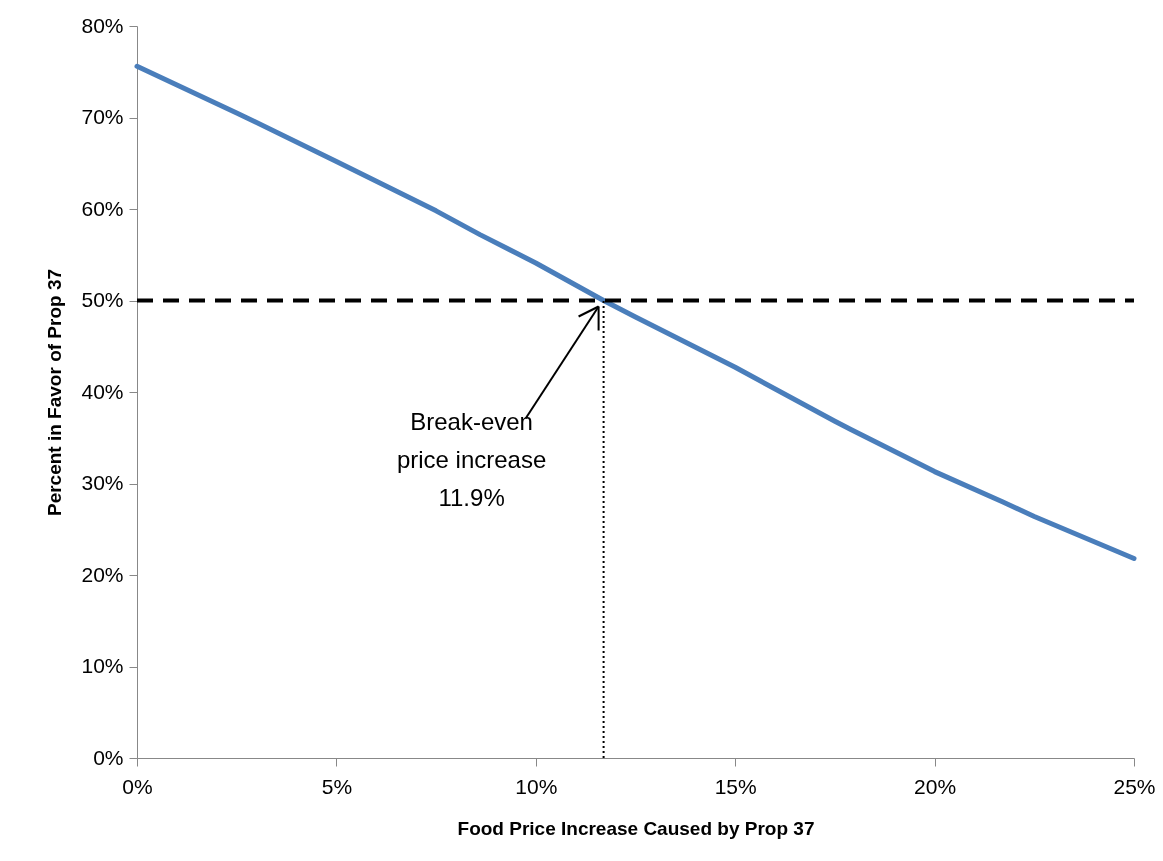 The height and width of the screenshot is (861, 1163). Describe the element at coordinates (471, 459) in the screenshot. I see `annotation: Break-even price increase 11.9%` at that location.